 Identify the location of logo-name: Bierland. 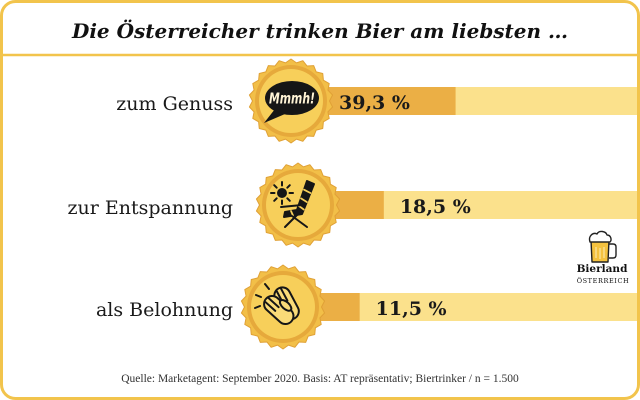
(603, 269).